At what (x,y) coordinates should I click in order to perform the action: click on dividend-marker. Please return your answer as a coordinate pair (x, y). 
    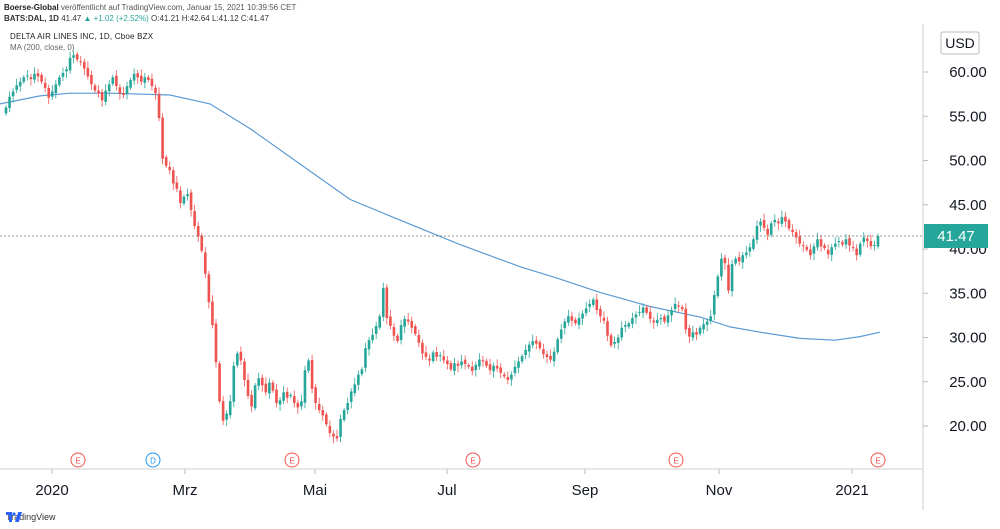
    Looking at the image, I should click on (153, 460).